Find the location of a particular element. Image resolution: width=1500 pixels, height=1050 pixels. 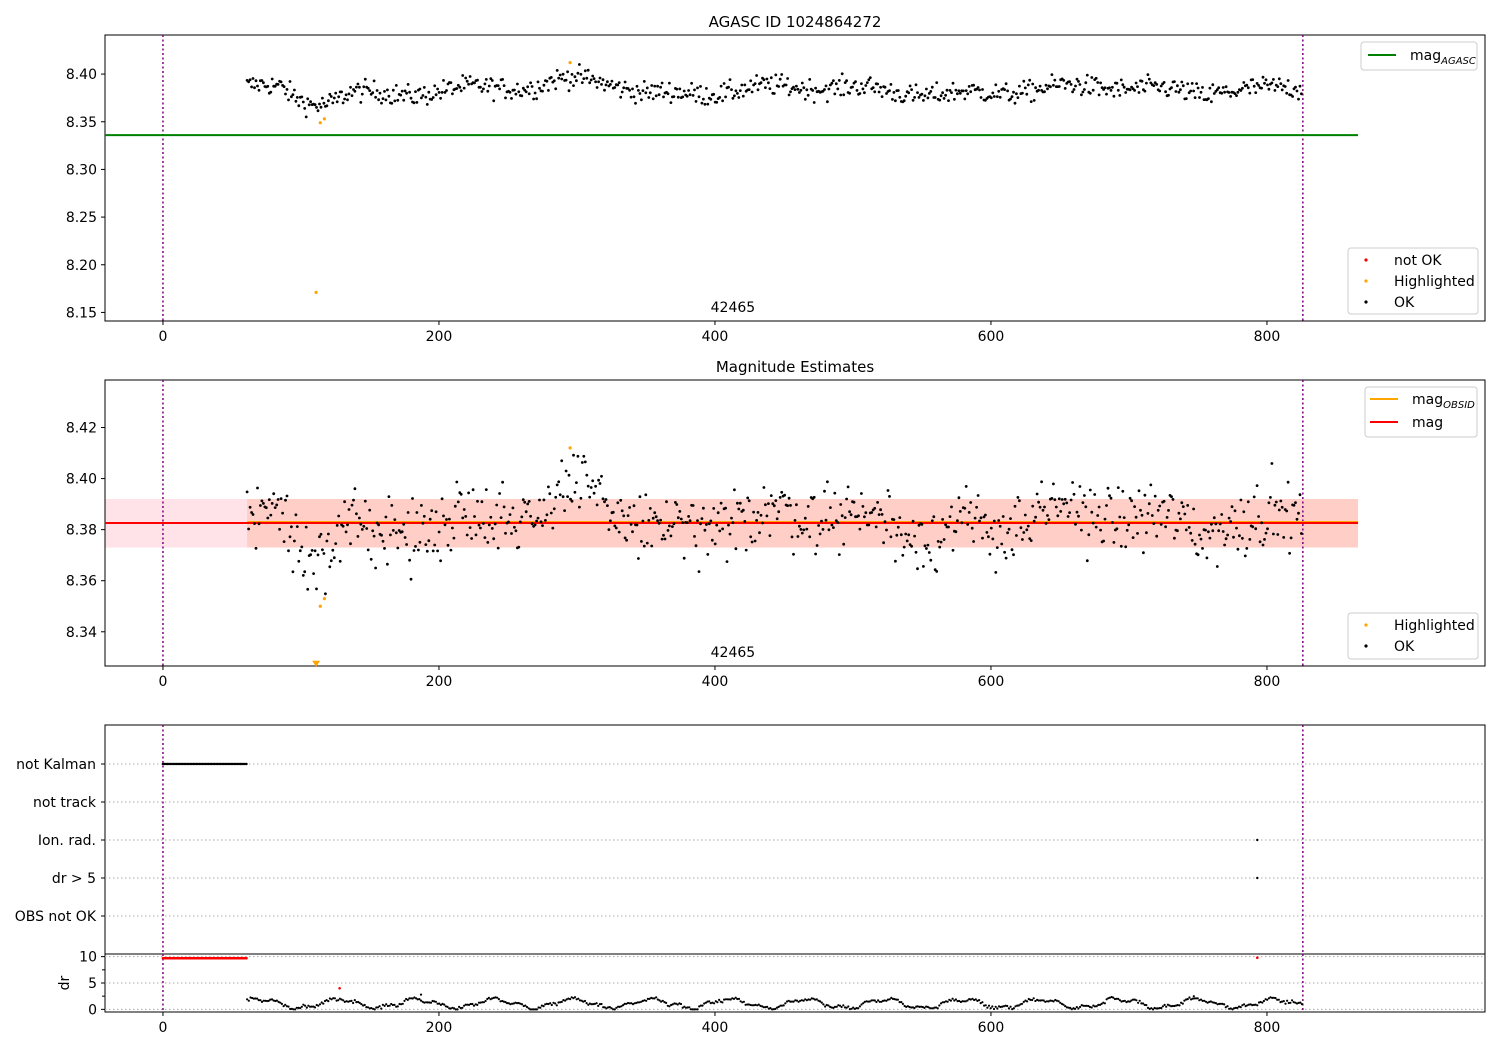

x-tick-label: 200 is located at coordinates (439, 682).